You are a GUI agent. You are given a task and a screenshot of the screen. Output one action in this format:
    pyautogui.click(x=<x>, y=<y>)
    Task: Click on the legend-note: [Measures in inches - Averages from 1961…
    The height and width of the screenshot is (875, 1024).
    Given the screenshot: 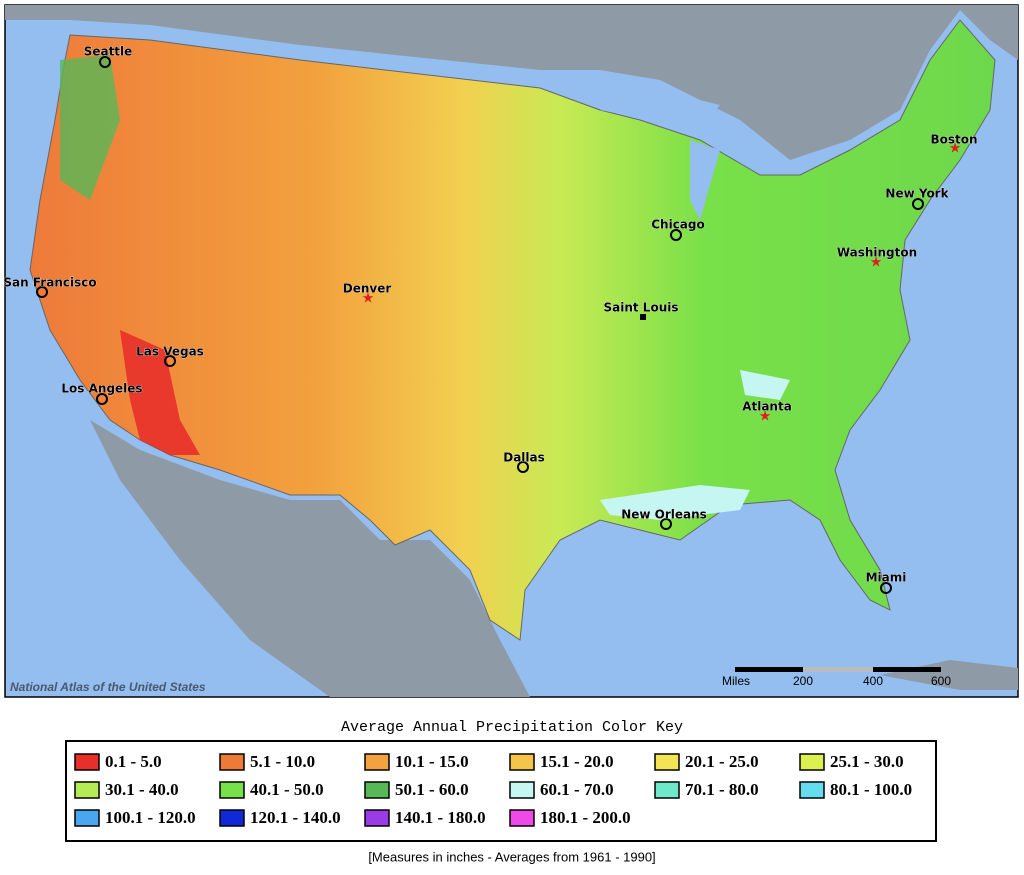 What is the action you would take?
    pyautogui.click(x=511, y=856)
    